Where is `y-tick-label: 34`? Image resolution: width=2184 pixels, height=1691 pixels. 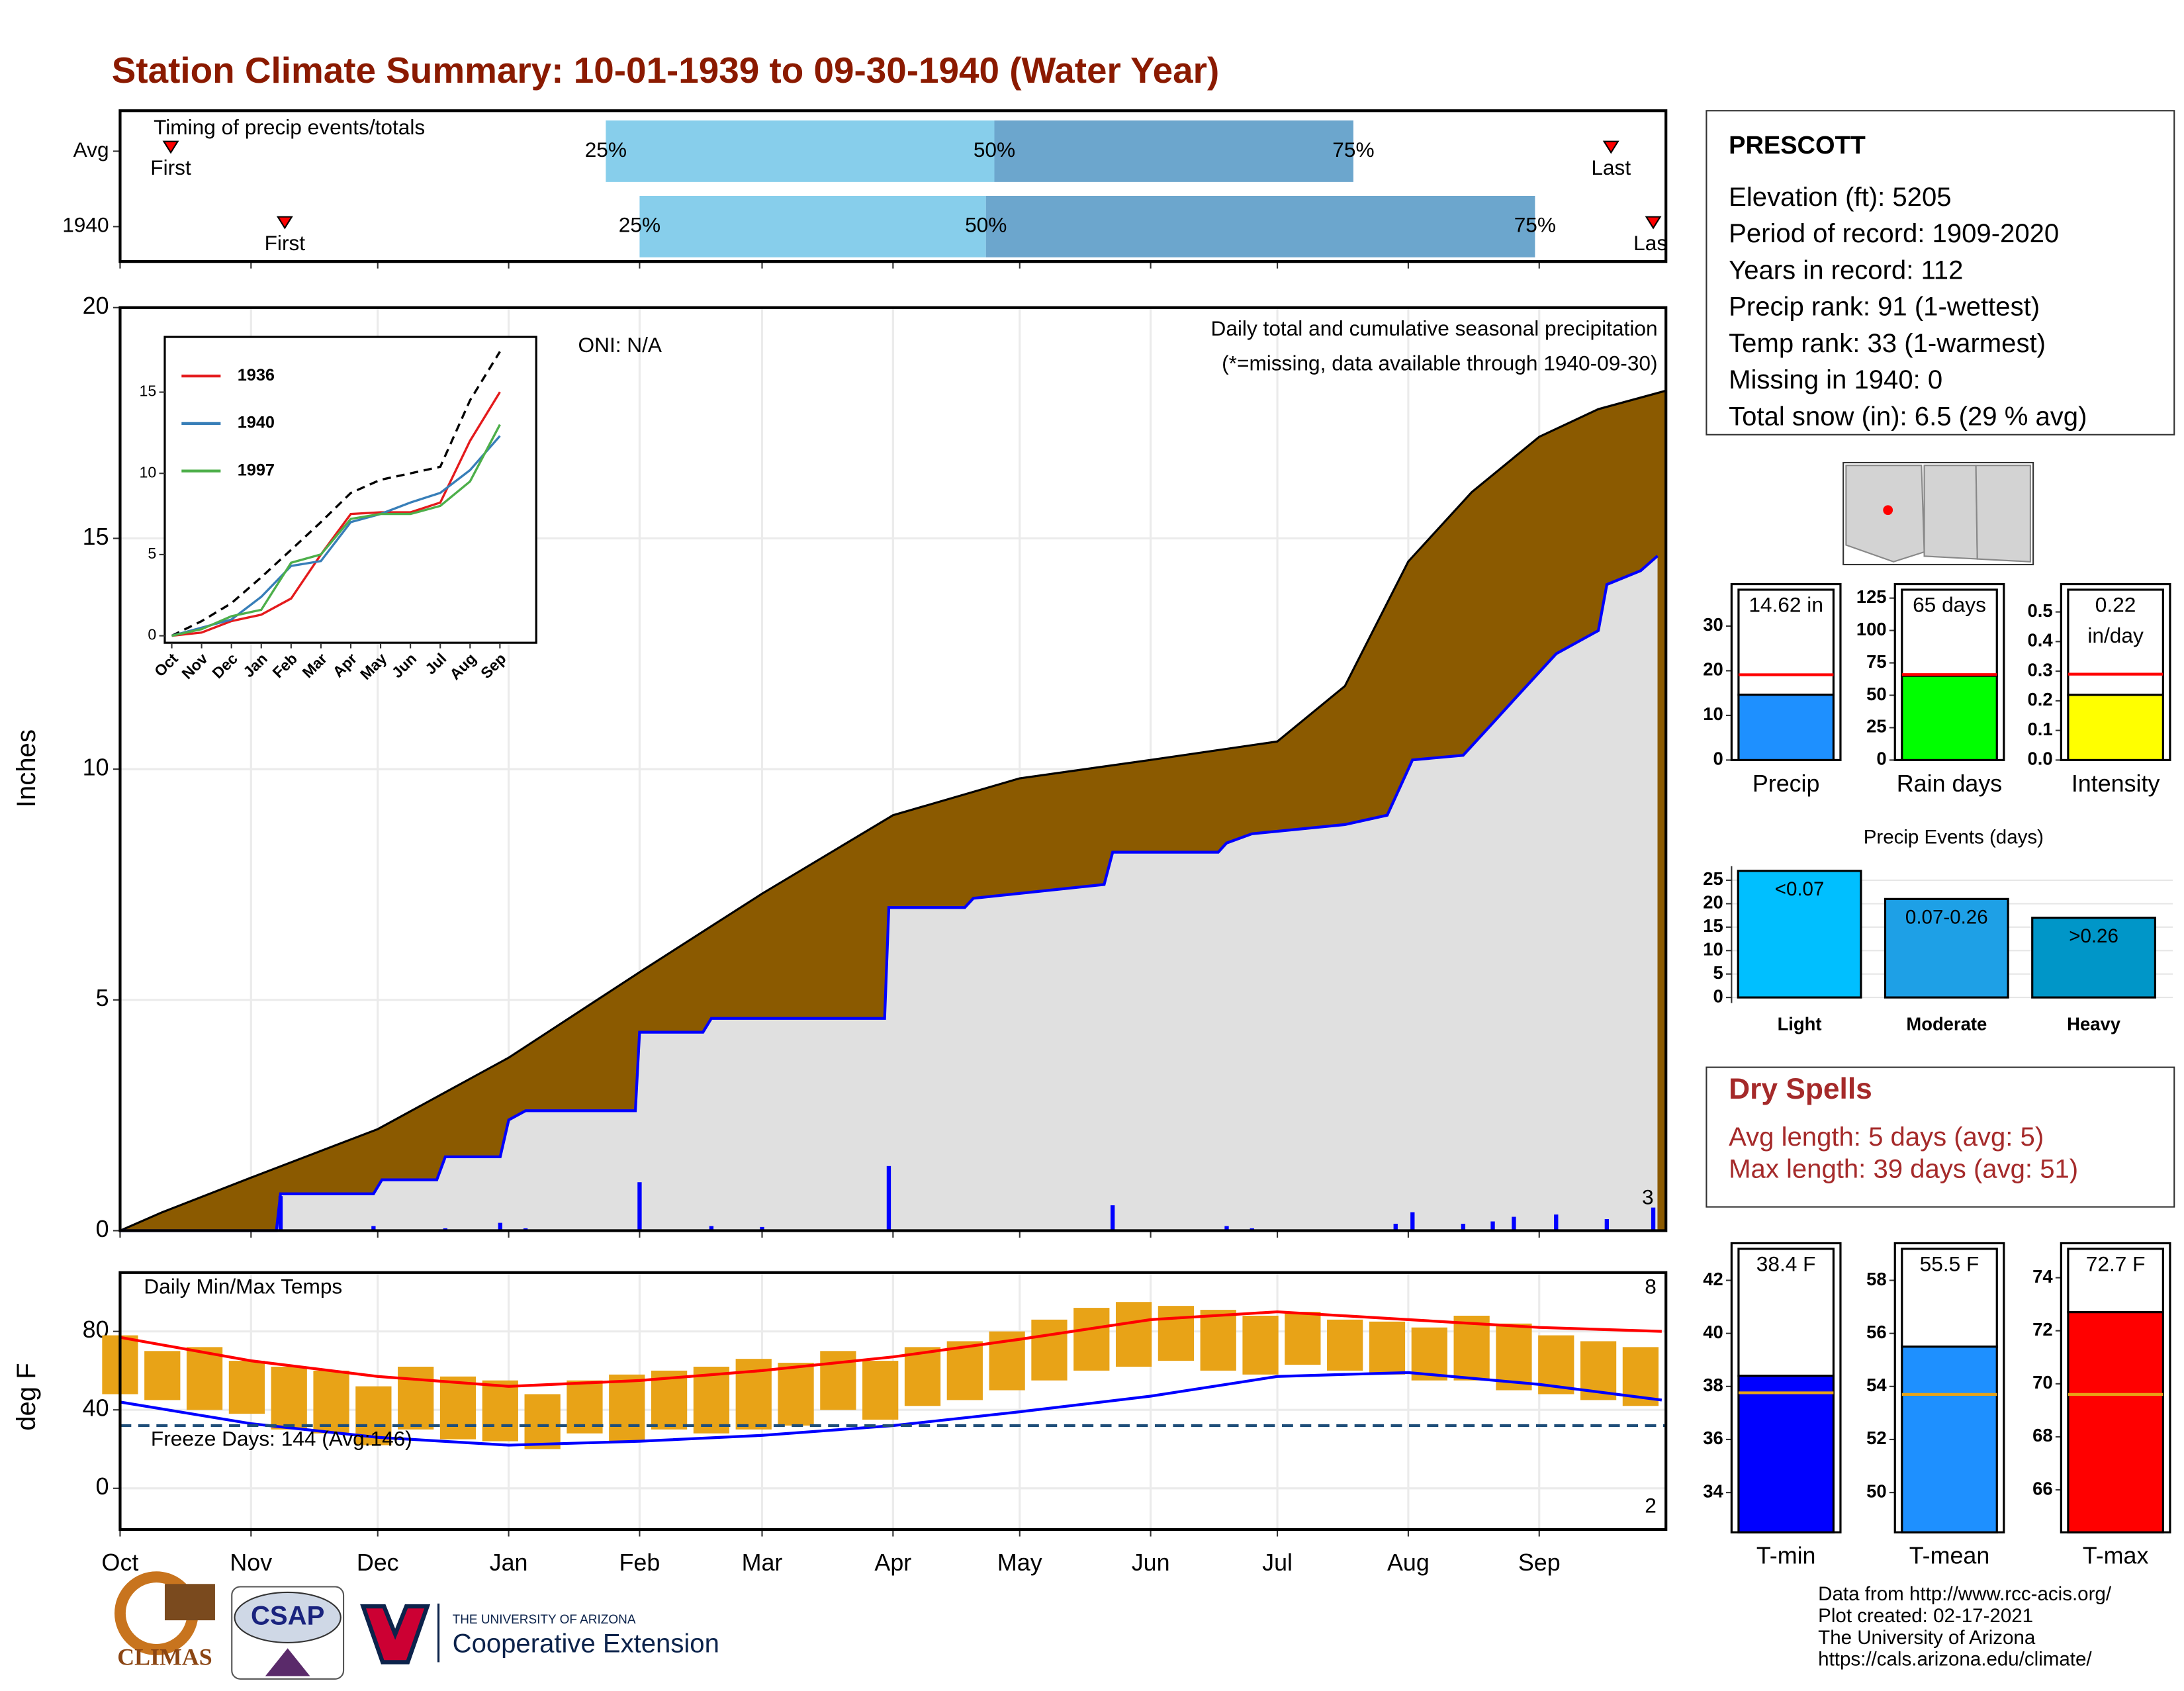 y-tick-label: 34 is located at coordinates (1713, 1491).